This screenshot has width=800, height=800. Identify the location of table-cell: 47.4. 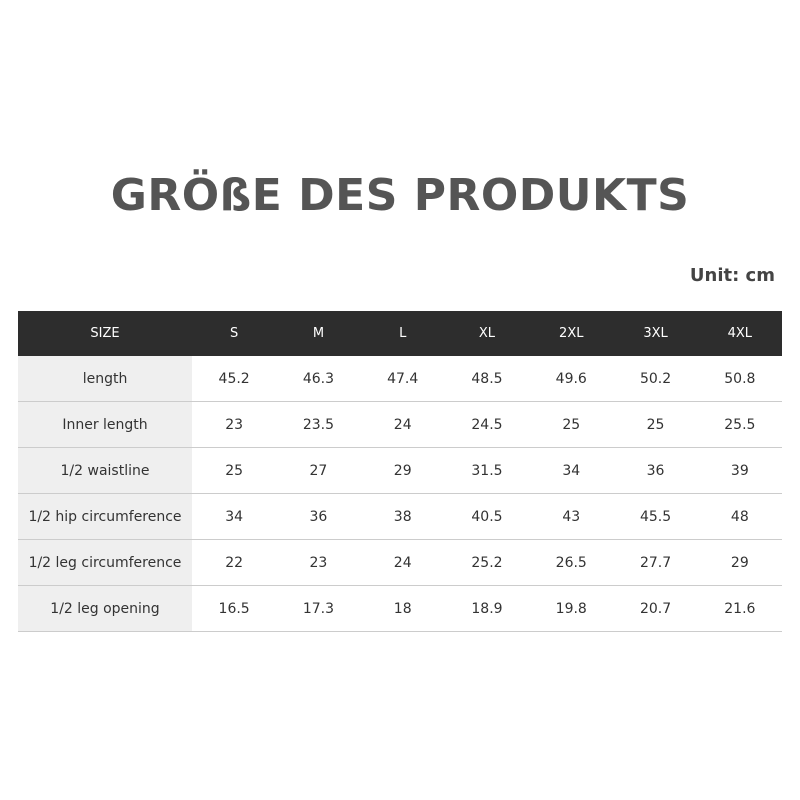
(402, 379).